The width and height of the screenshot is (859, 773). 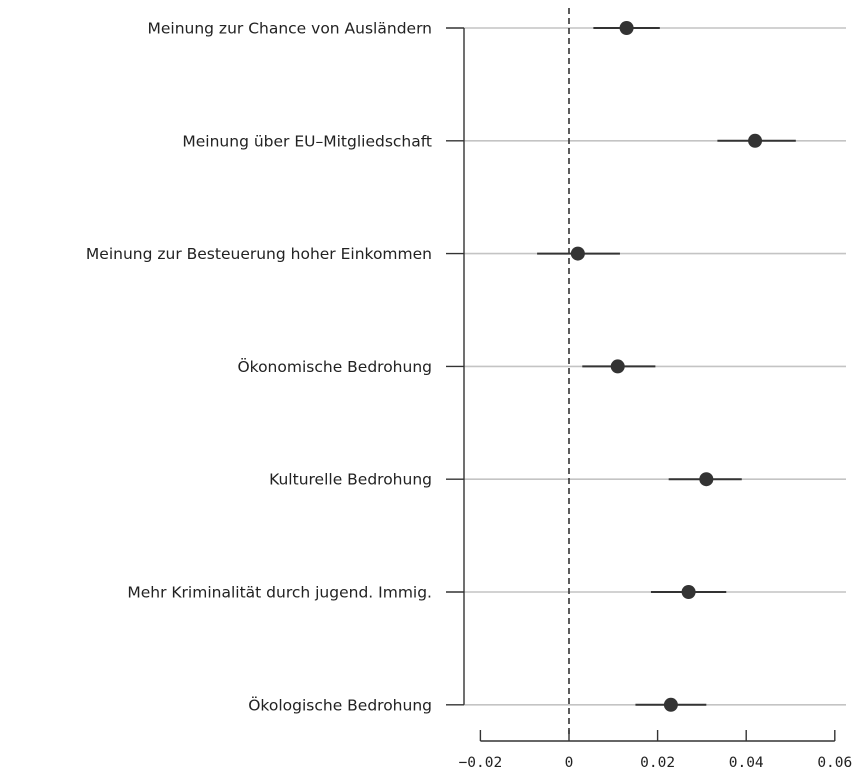 What do you see at coordinates (289, 29) in the screenshot?
I see `category-label: Meinung zur Chance von Ausländern` at bounding box center [289, 29].